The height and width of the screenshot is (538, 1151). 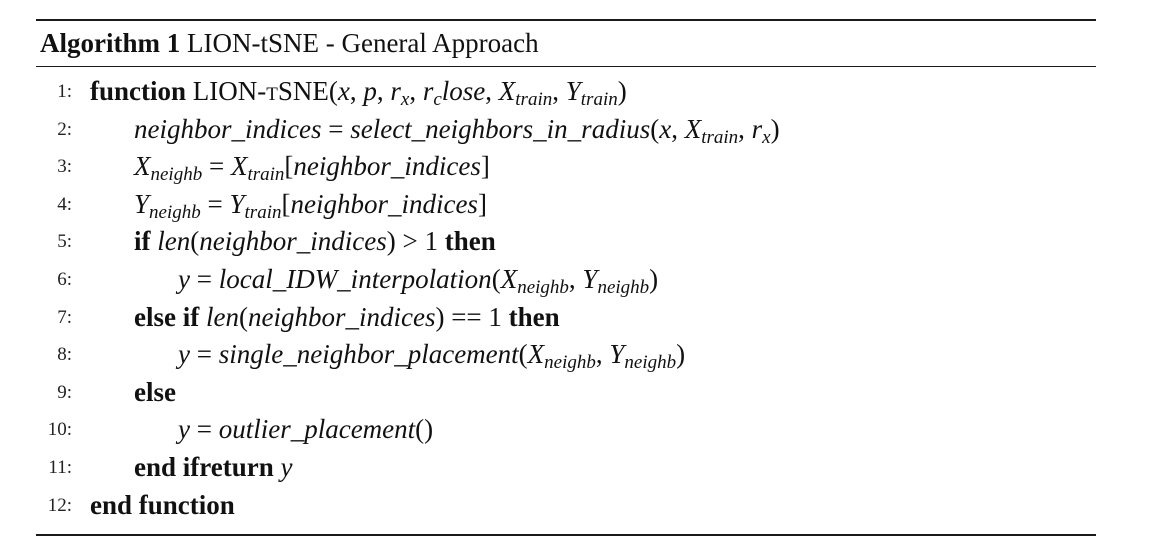 What do you see at coordinates (428, 91) in the screenshot?
I see `code-token: r` at bounding box center [428, 91].